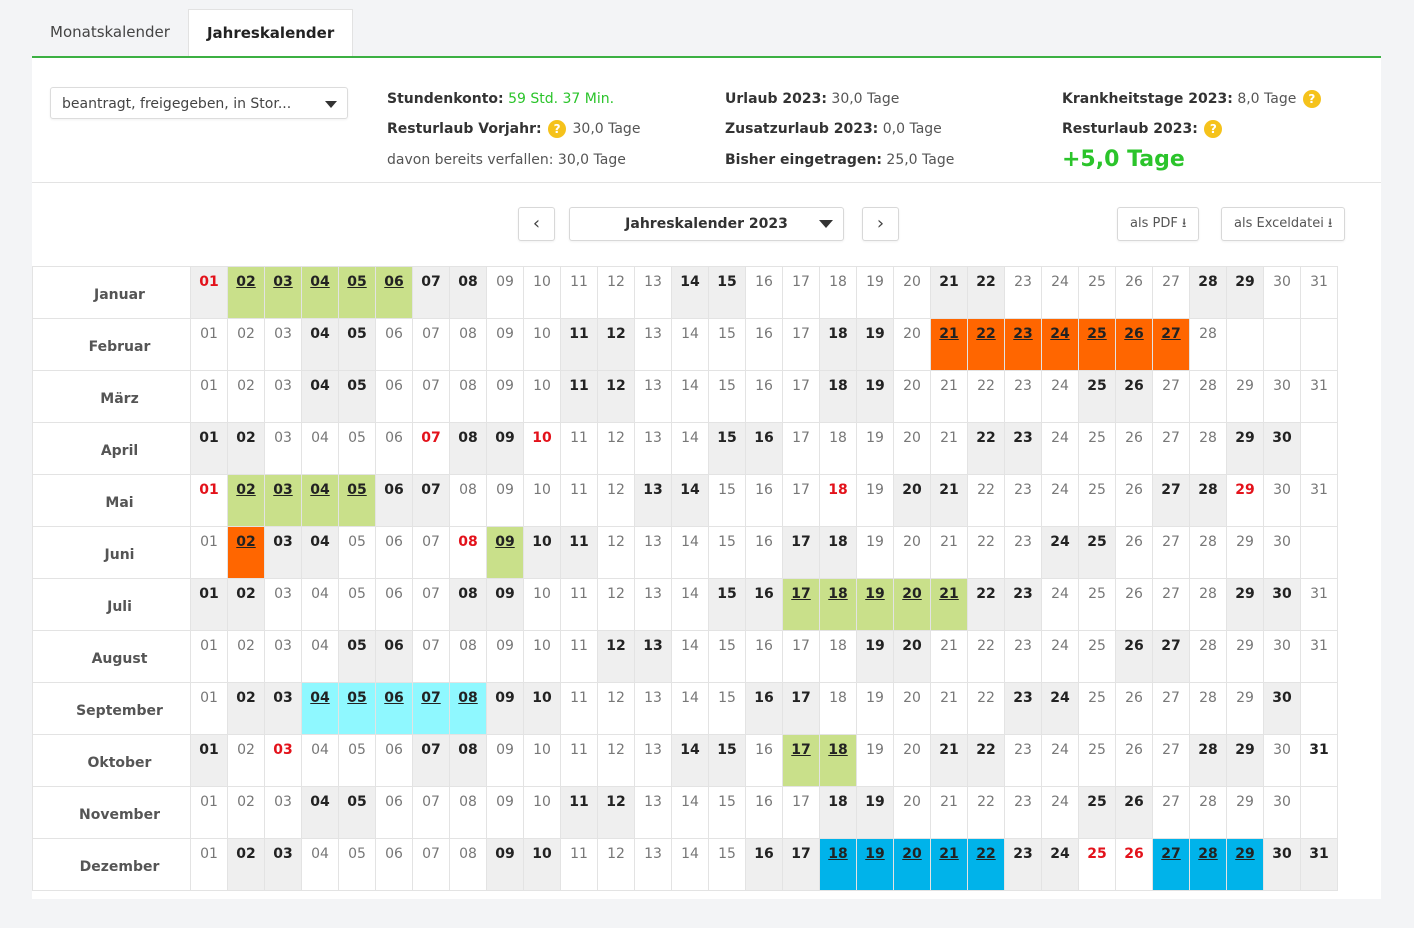  I want to click on day-cell: 02, so click(246, 500).